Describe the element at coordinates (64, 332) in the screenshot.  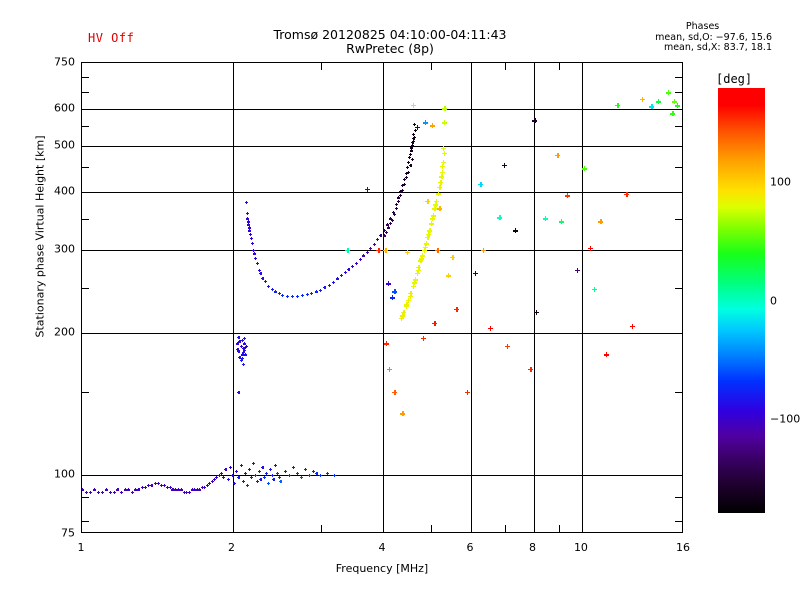
I see `y-tick-label: 200` at that location.